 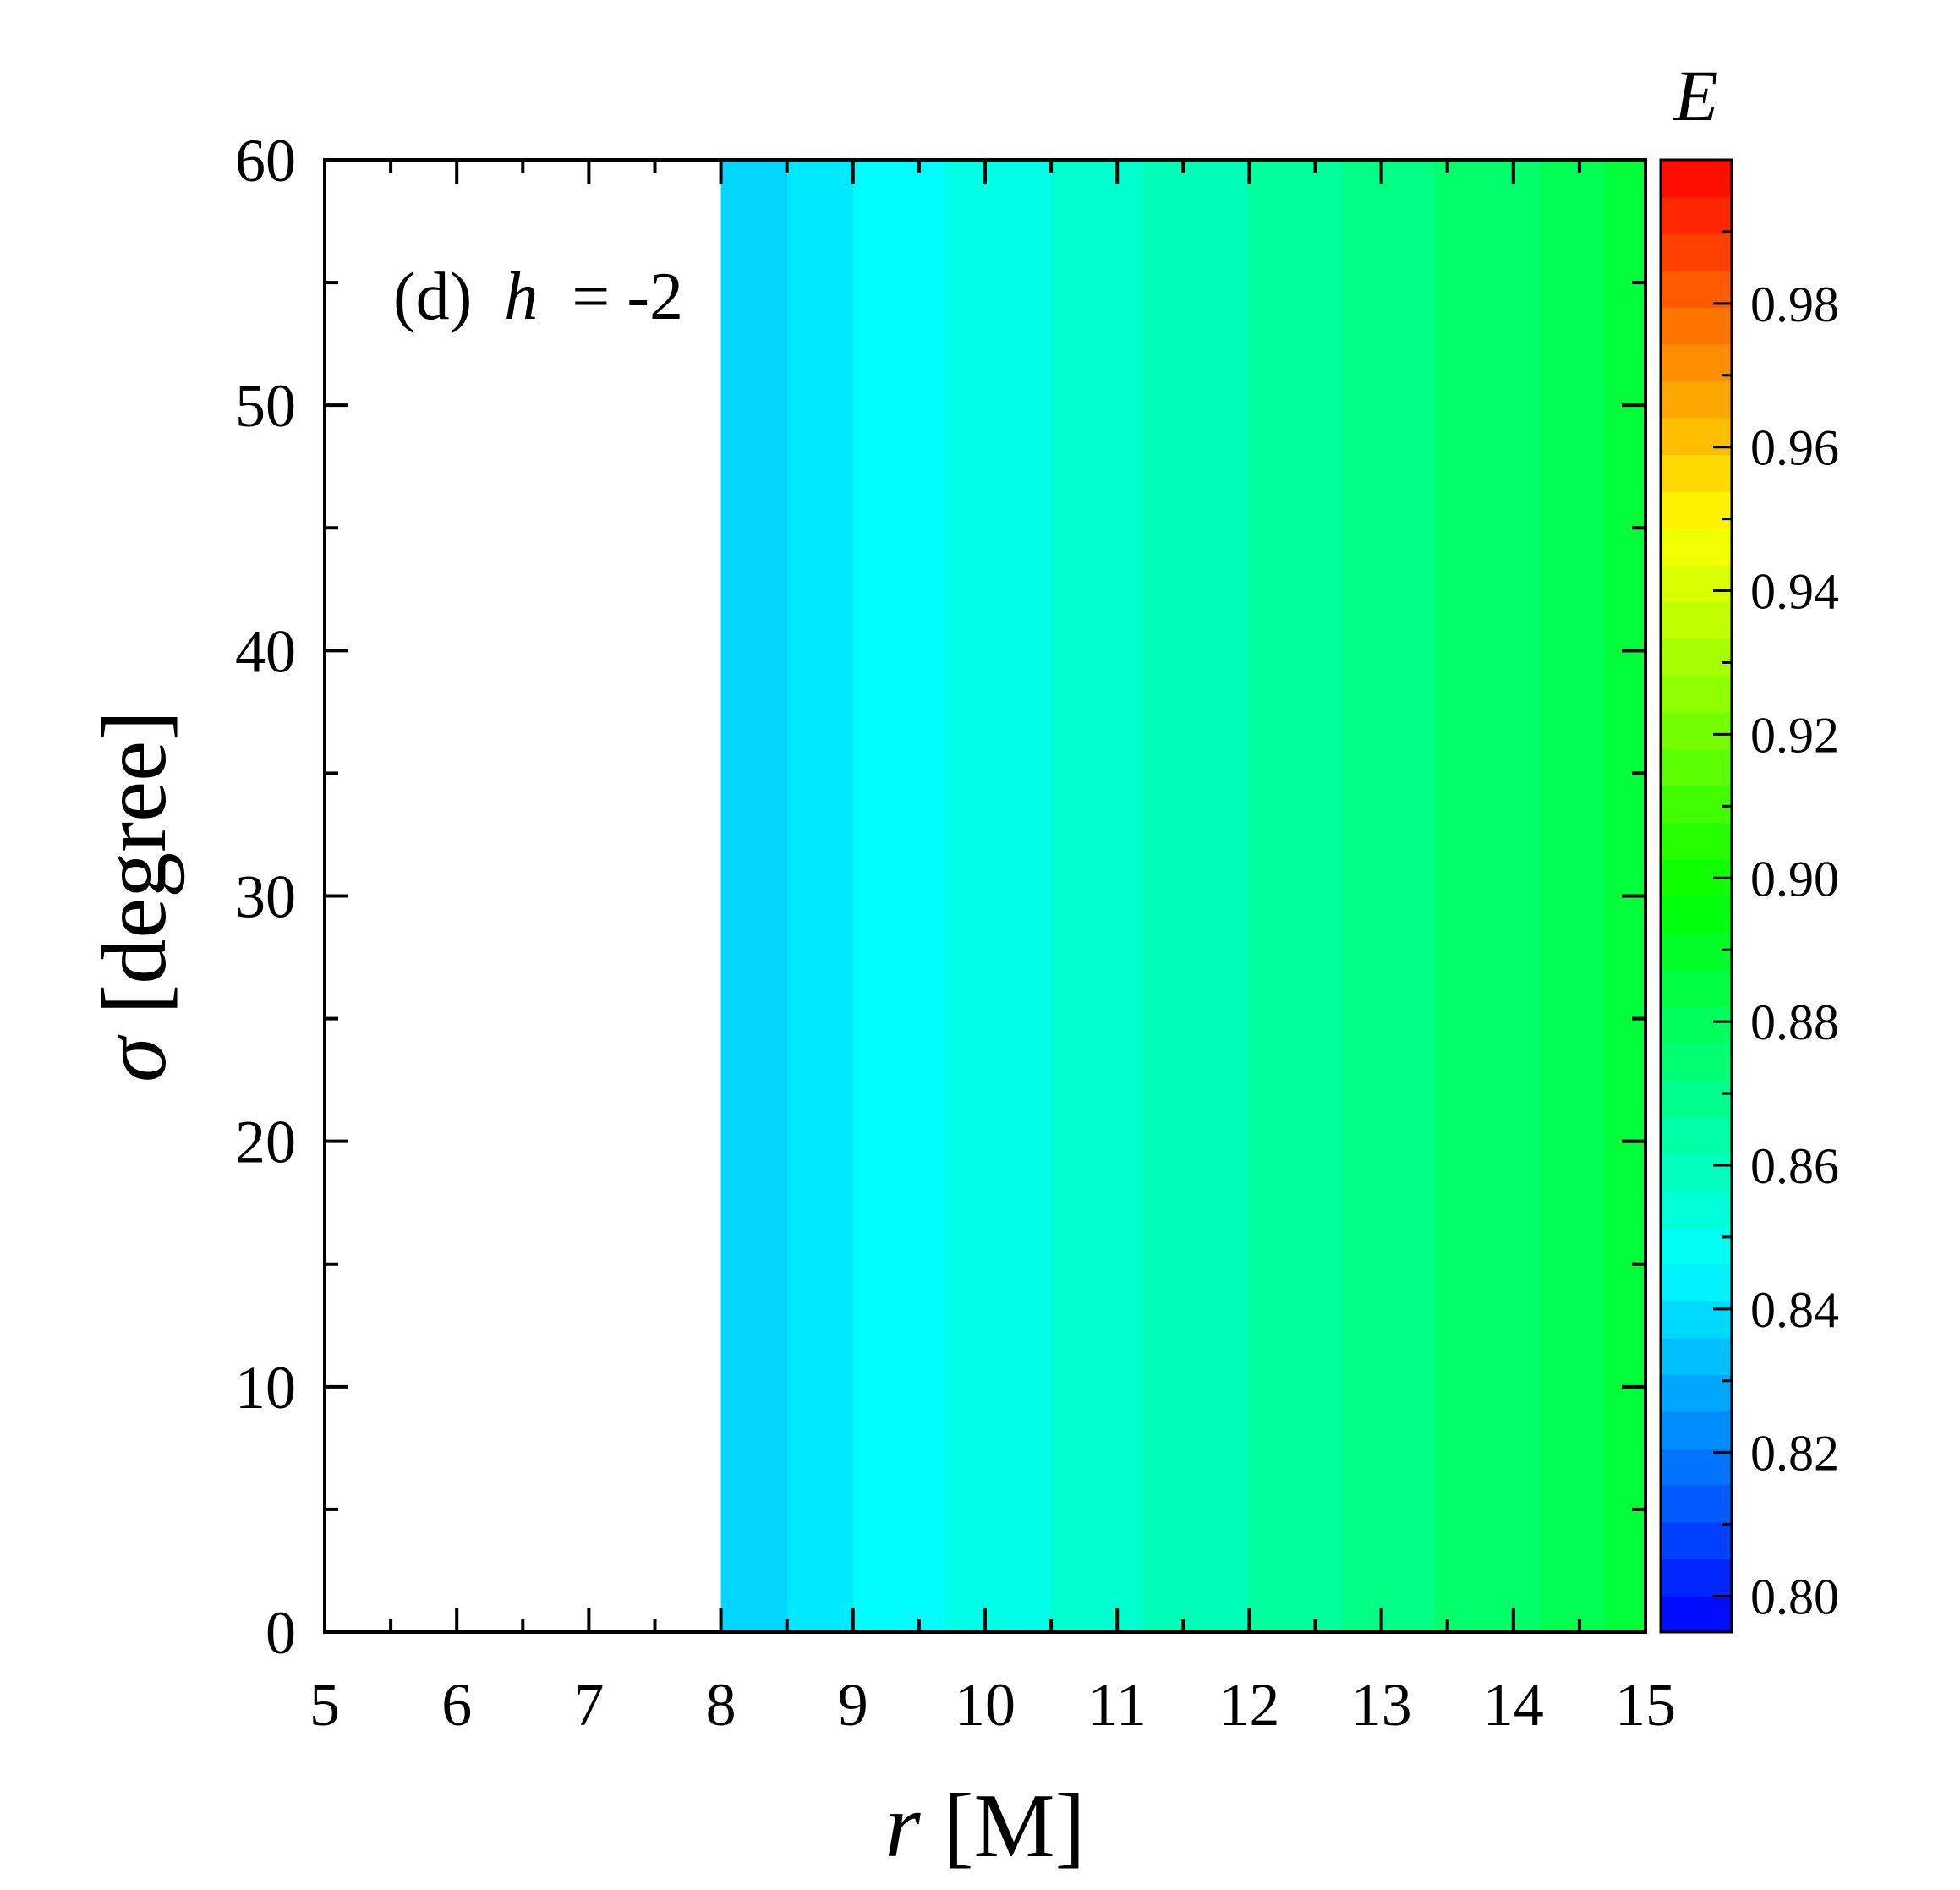 I want to click on panel-annotation: (d) h = -2, so click(x=538, y=297).